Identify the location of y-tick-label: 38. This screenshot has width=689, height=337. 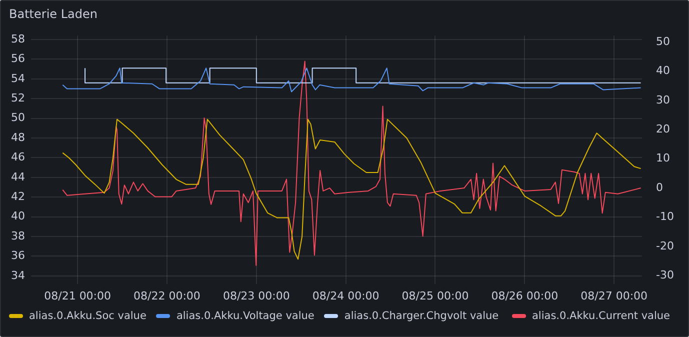
(17, 235).